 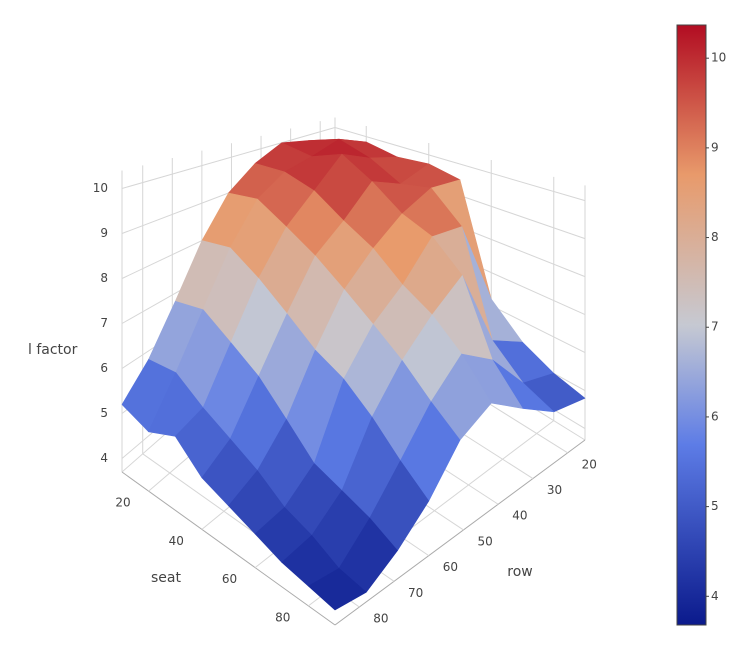 I want to click on colorbar-tick-label: 10, so click(x=718, y=58).